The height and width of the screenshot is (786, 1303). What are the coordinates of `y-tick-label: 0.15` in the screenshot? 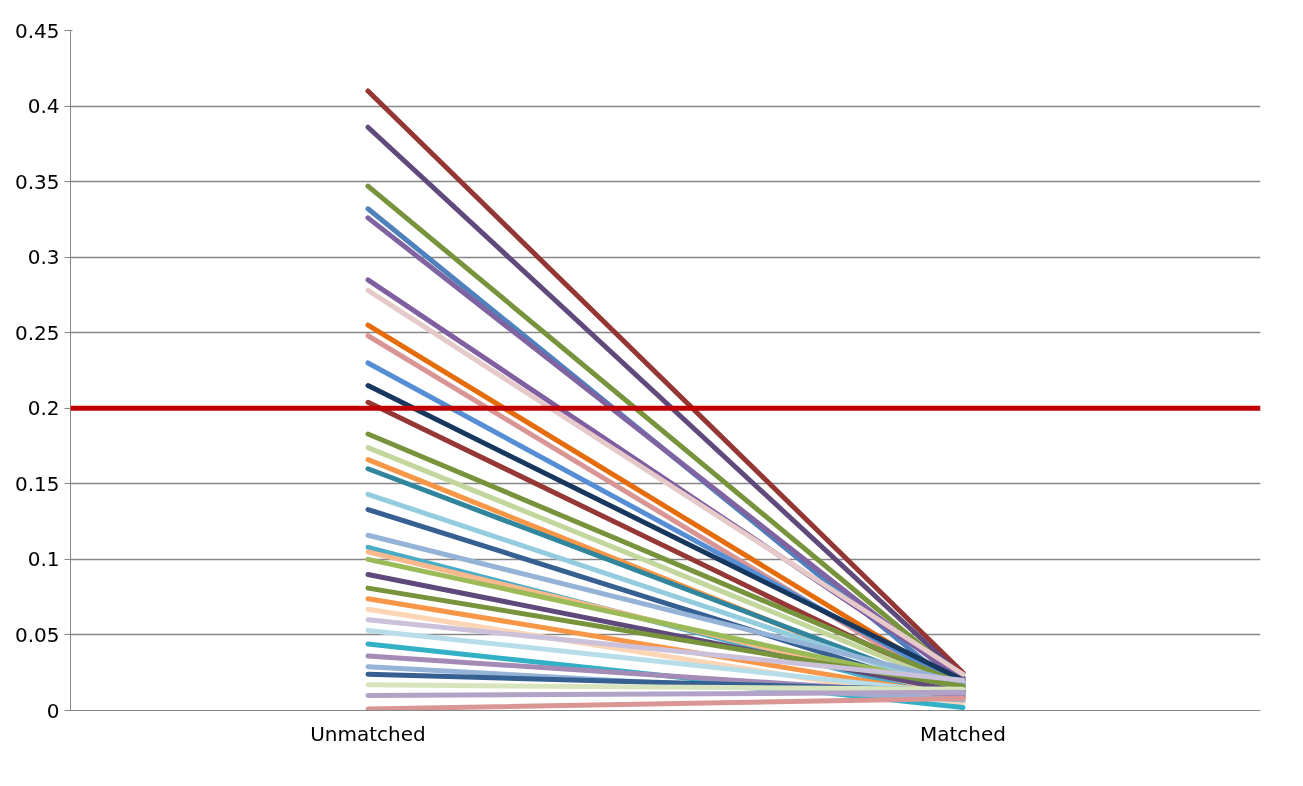 It's located at (37, 483).